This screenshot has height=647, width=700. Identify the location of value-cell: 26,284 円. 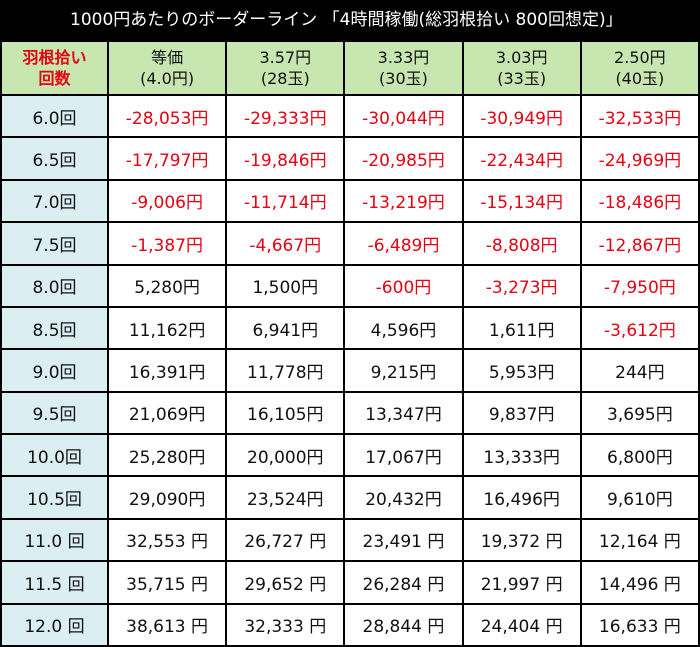
(403, 582).